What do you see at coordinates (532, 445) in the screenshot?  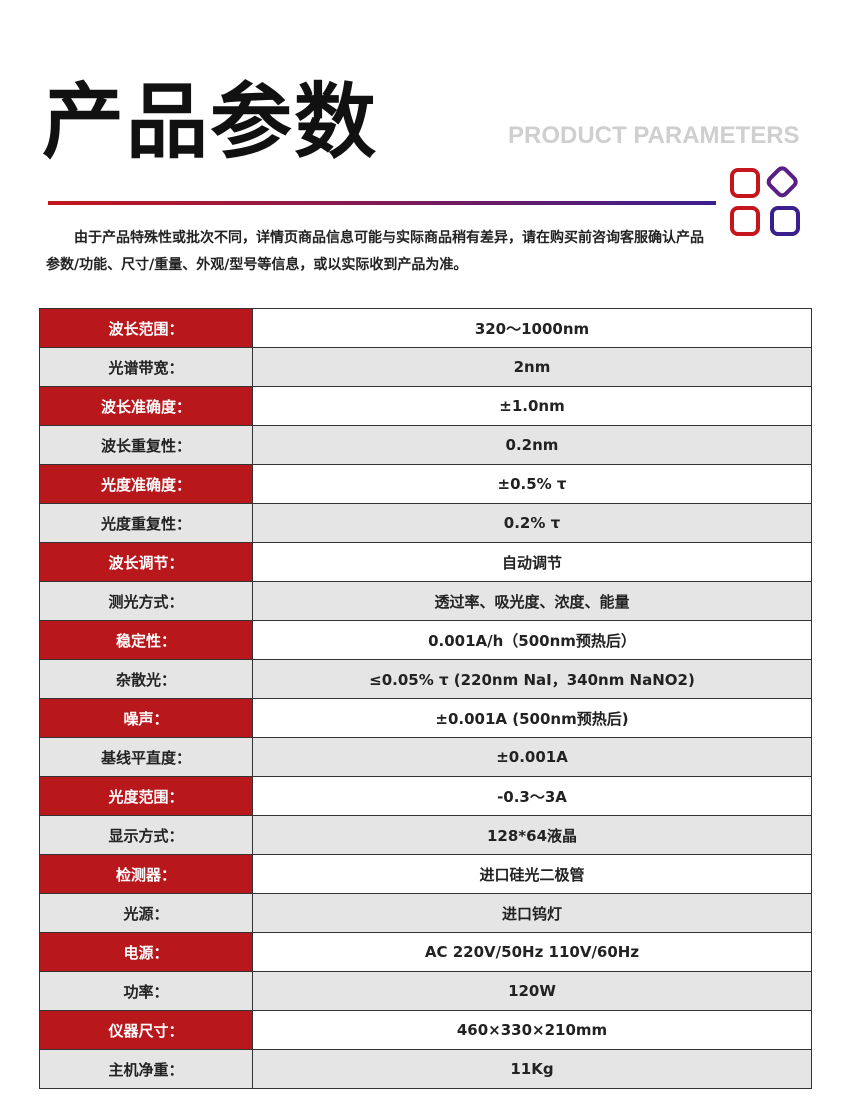 I see `param-value: 0.2nm` at bounding box center [532, 445].